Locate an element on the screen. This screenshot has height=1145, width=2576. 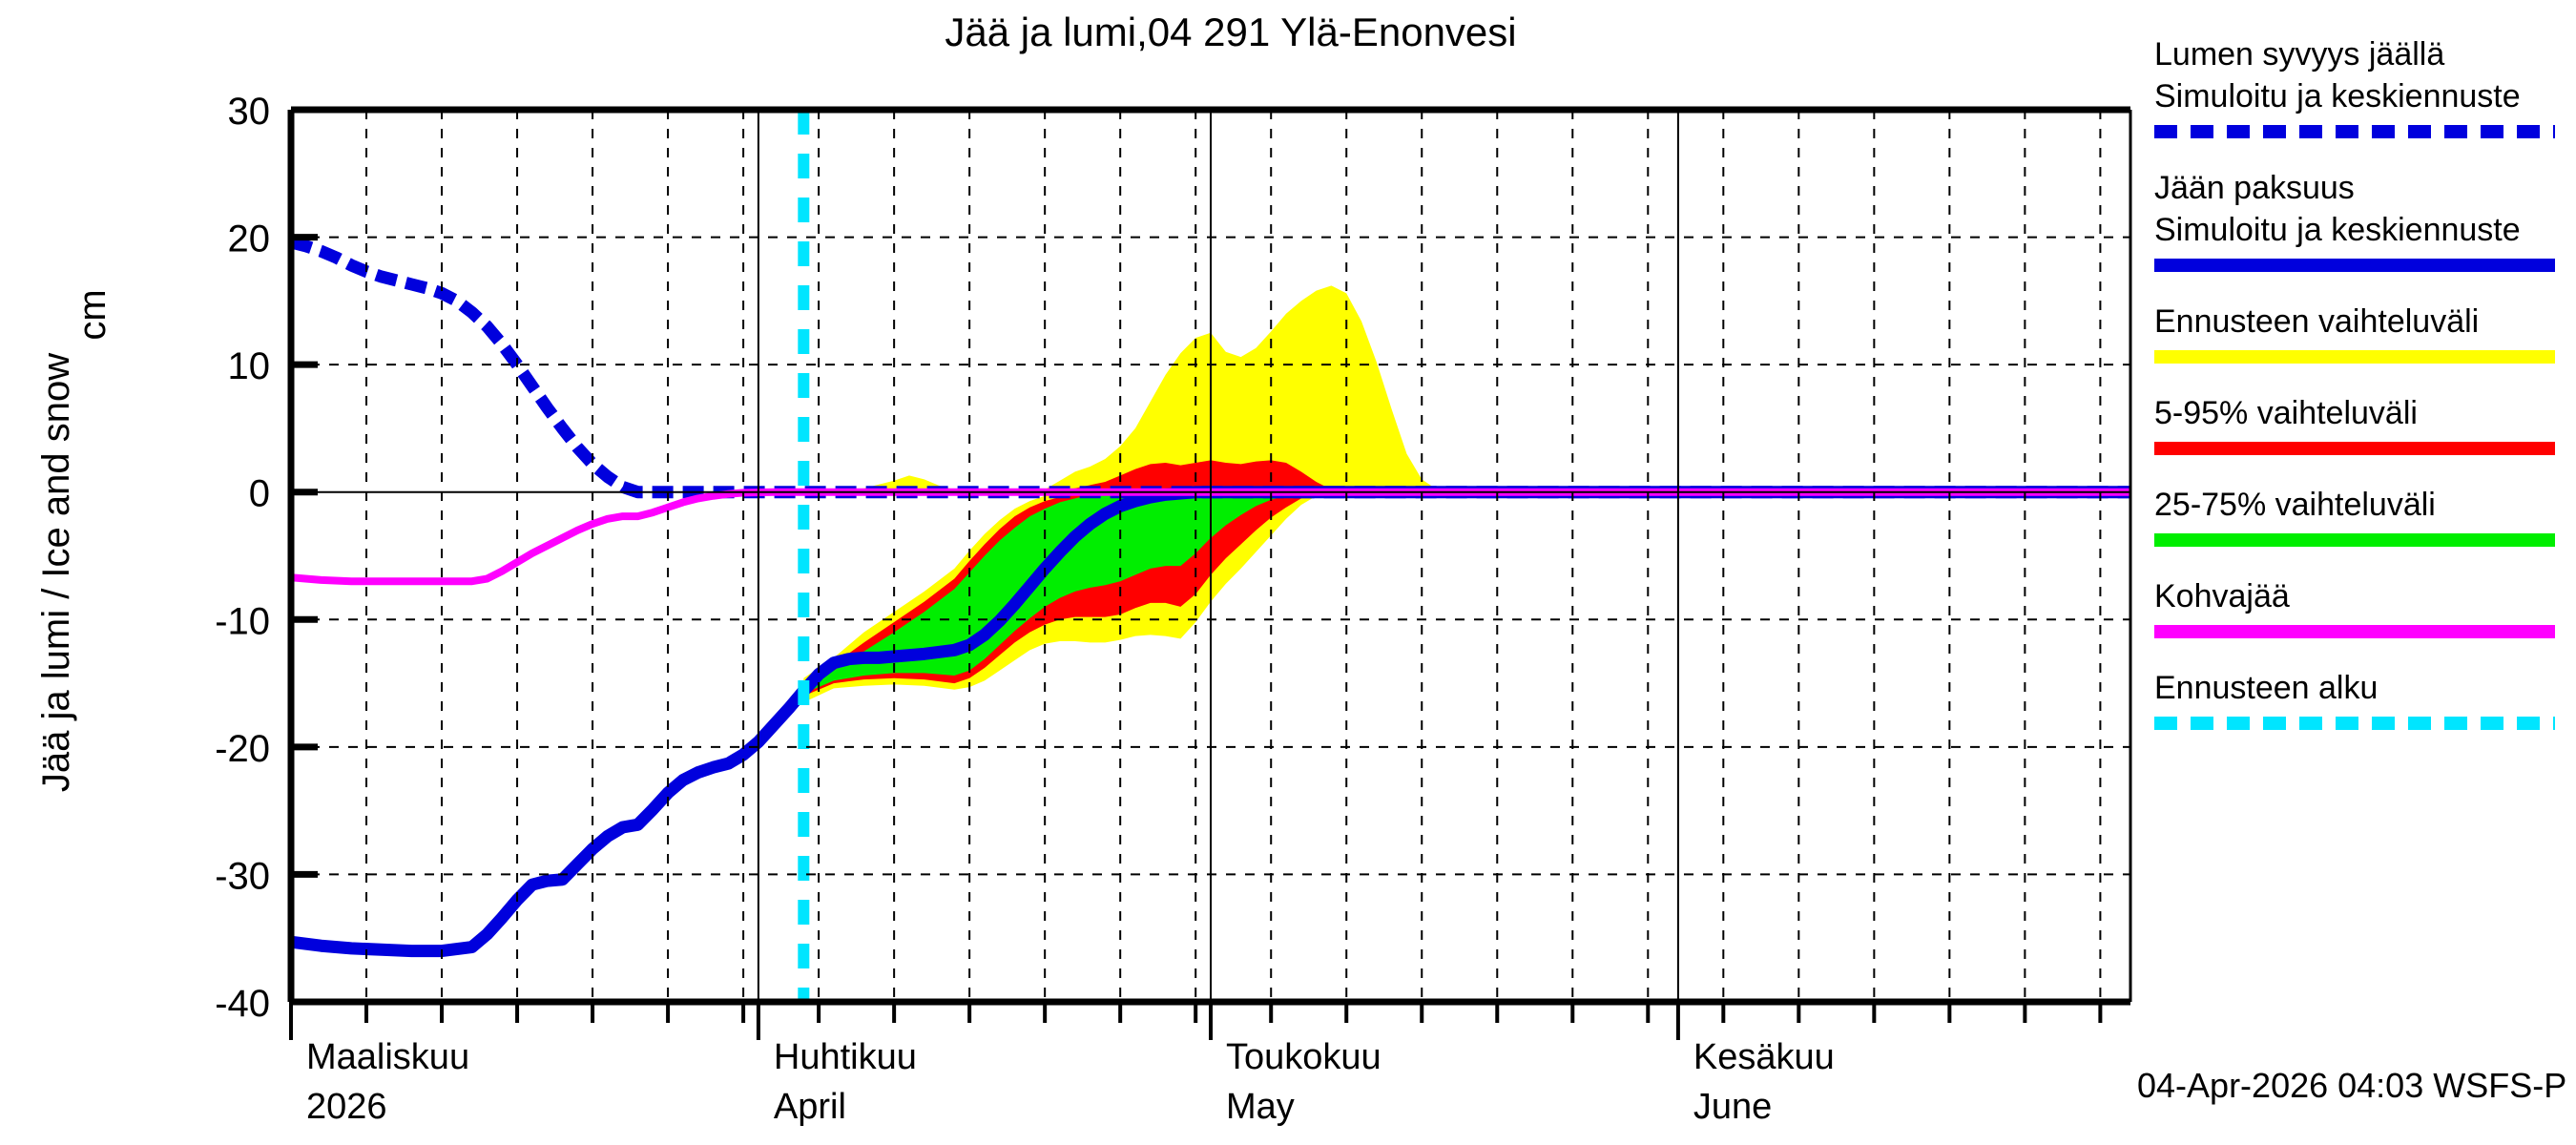
legend-label: 5-95% vaihteluväli is located at coordinates (2286, 413).